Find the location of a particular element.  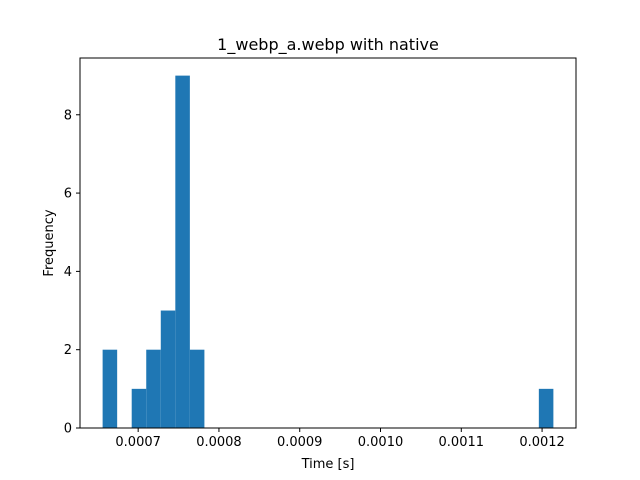

x-tick-label: 0.0010 is located at coordinates (381, 442).